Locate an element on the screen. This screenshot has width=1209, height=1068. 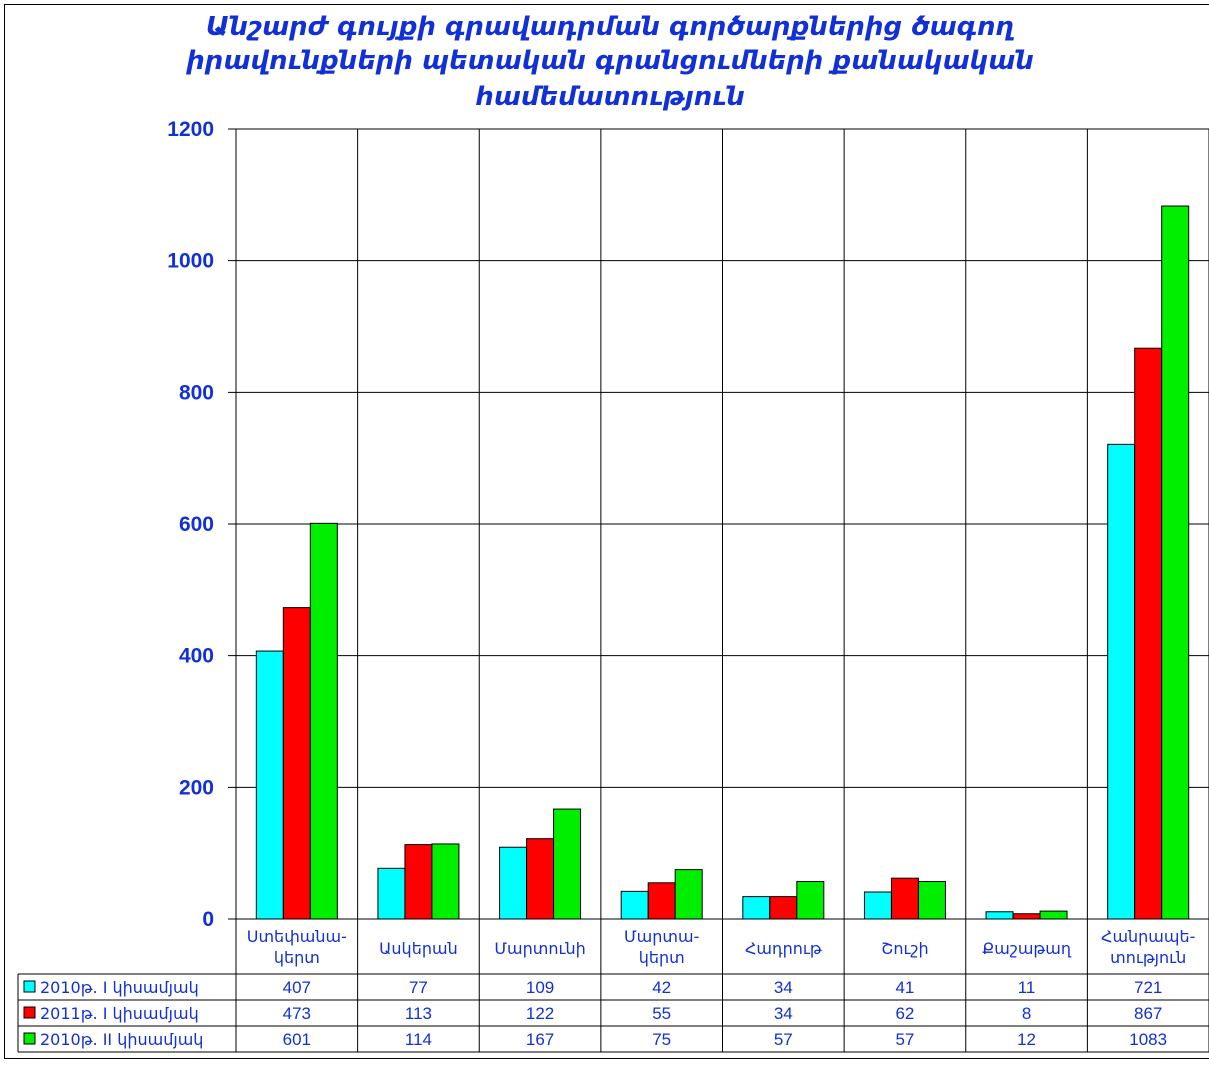
data-table-value: 721 is located at coordinates (1148, 987).